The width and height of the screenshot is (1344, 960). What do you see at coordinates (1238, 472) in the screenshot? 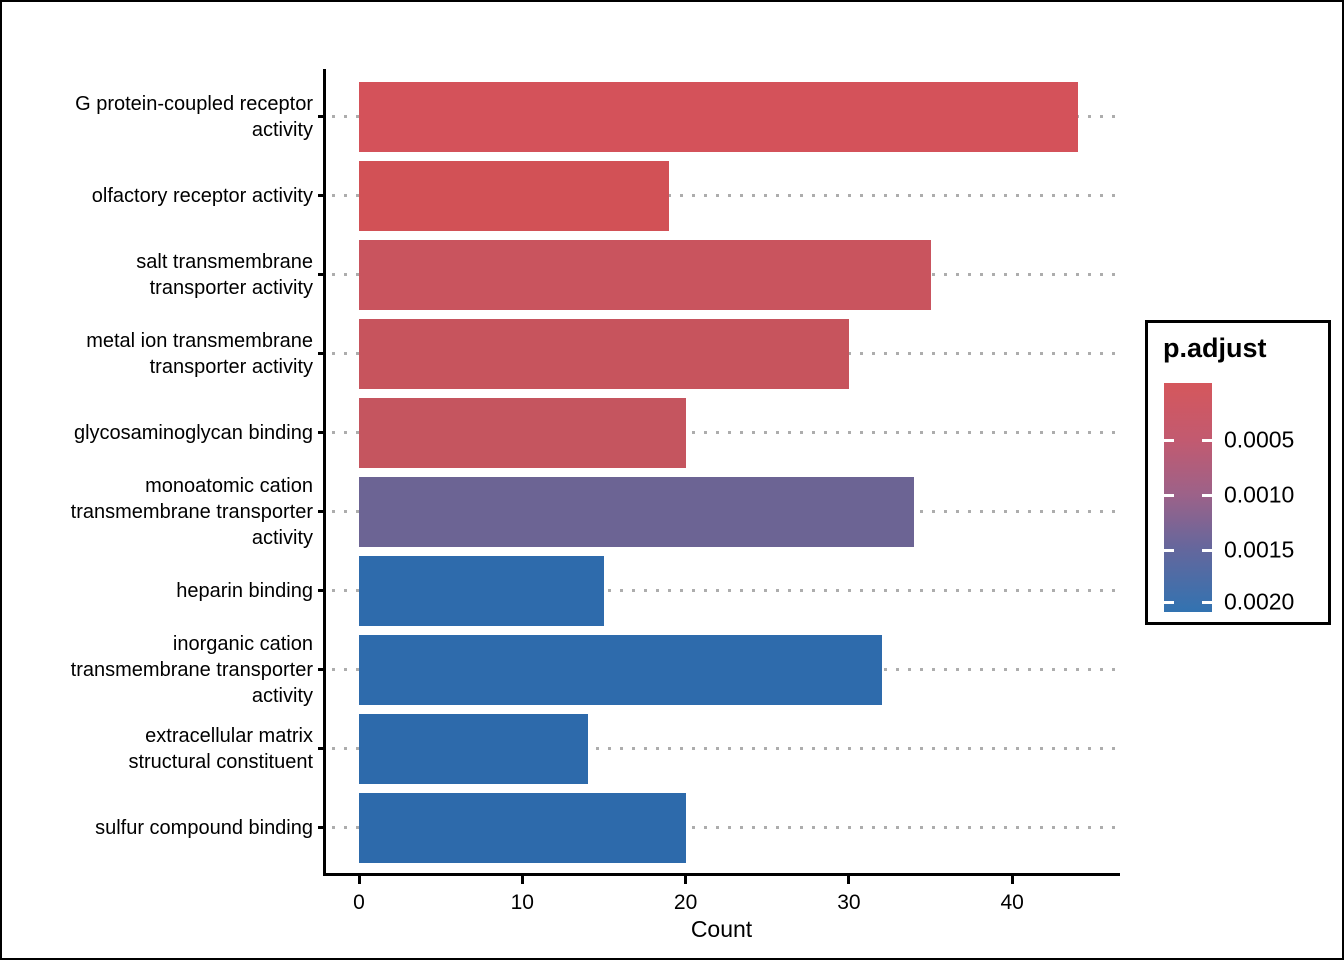
I see `legend: p.adjust 0.0005 0.0010 0.0015 0.0020` at bounding box center [1238, 472].